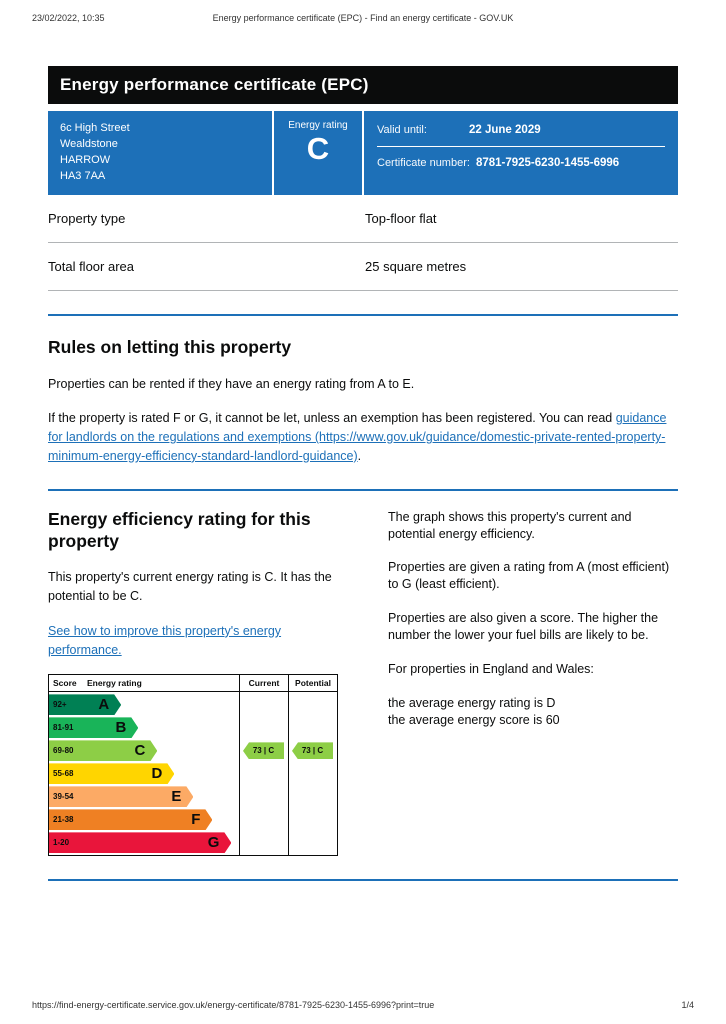 This screenshot has width=726, height=1024. What do you see at coordinates (160, 153) in the screenshot?
I see `property-address: 6c High Street Wealdstone HARROW HA3 7AA` at bounding box center [160, 153].